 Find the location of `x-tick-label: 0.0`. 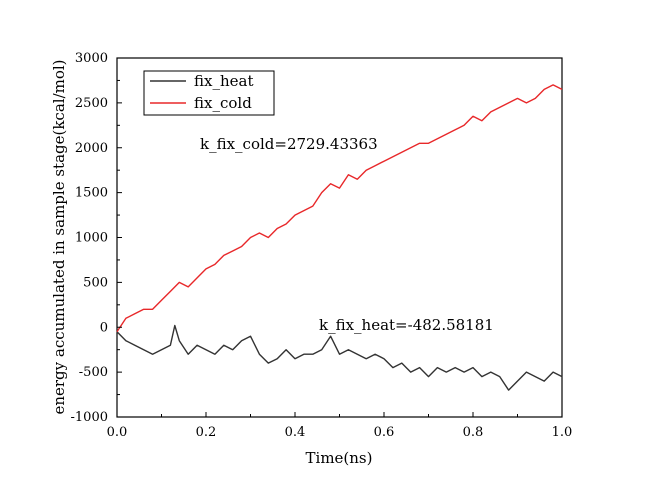

x-tick-label: 0.0 is located at coordinates (117, 432).